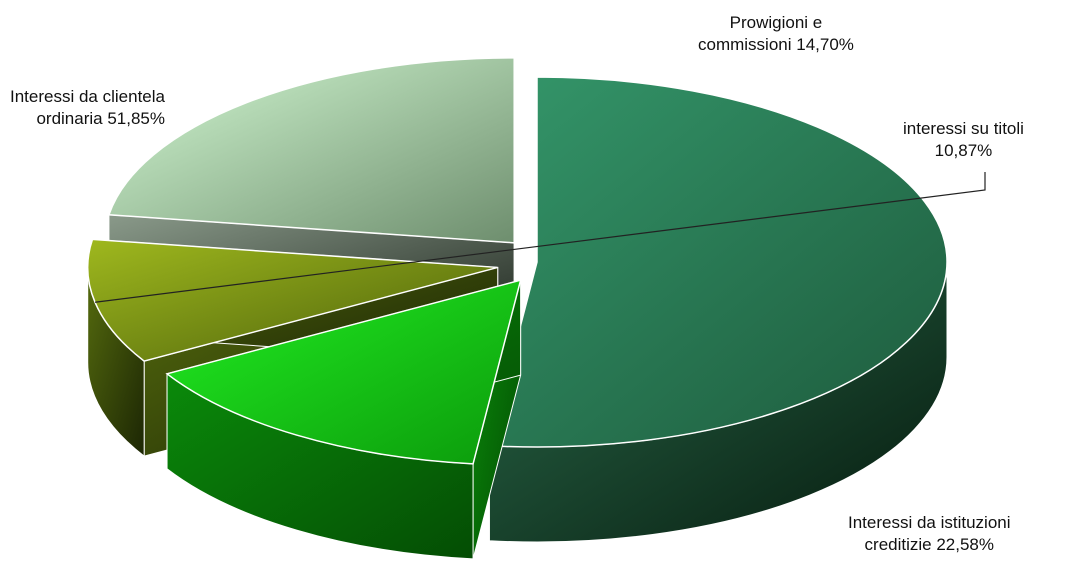  Describe the element at coordinates (311, 150) in the screenshot. I see `pie-slice-3-top` at that location.